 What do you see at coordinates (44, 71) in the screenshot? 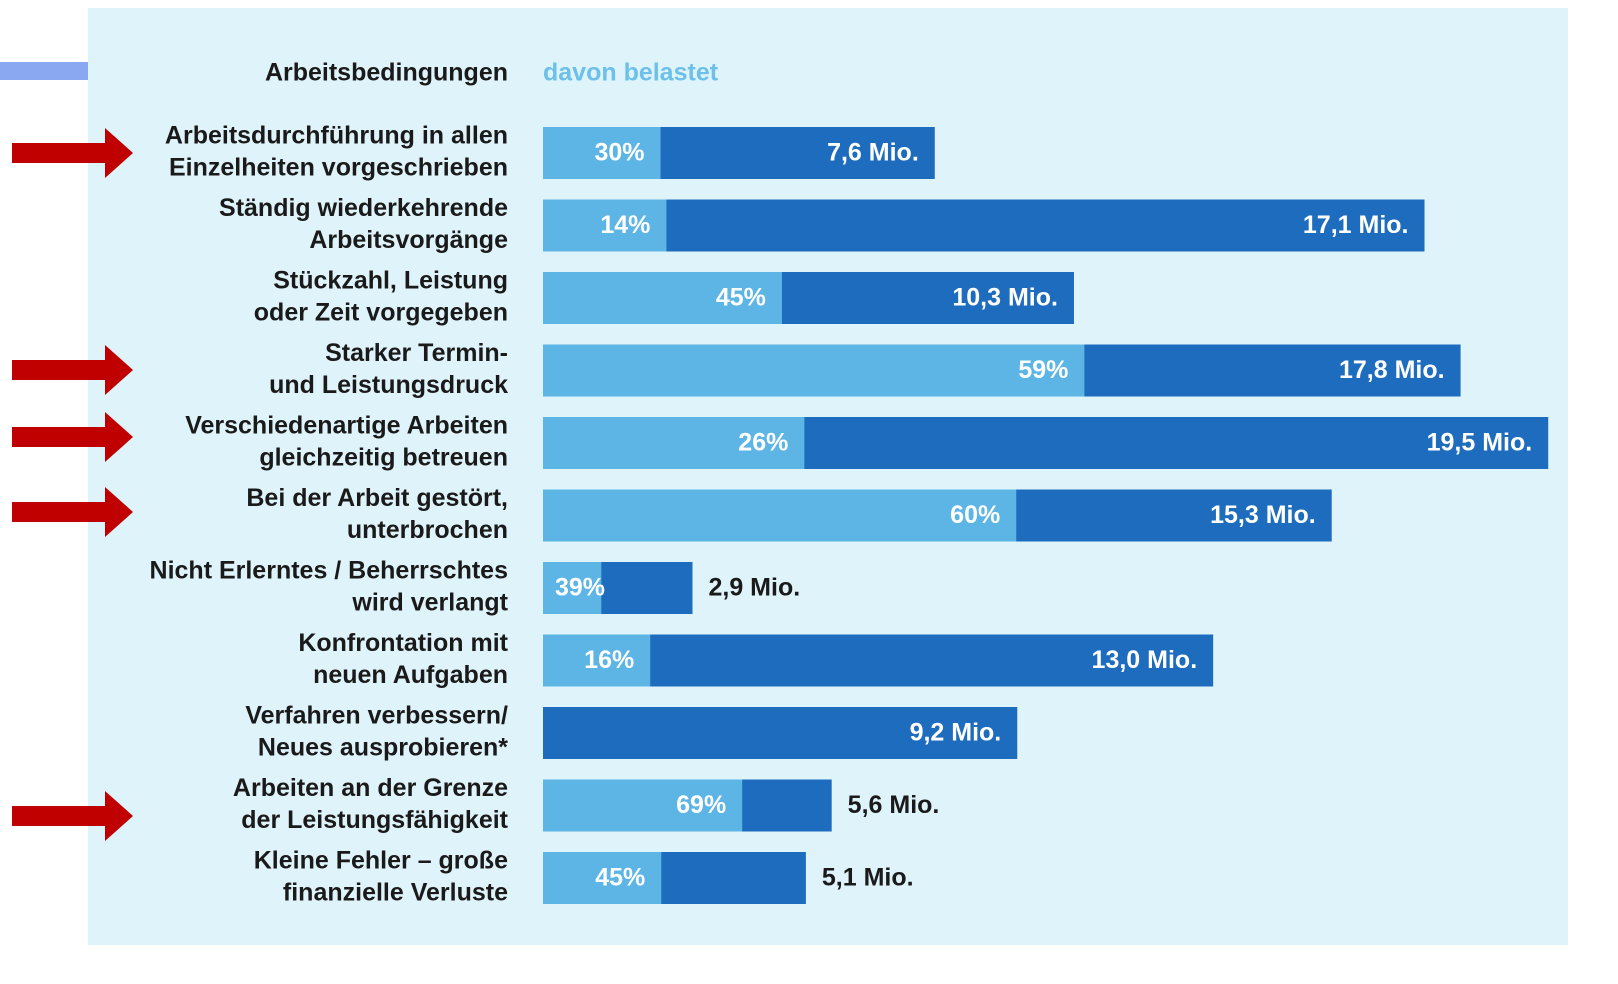
I see `marker-bar` at bounding box center [44, 71].